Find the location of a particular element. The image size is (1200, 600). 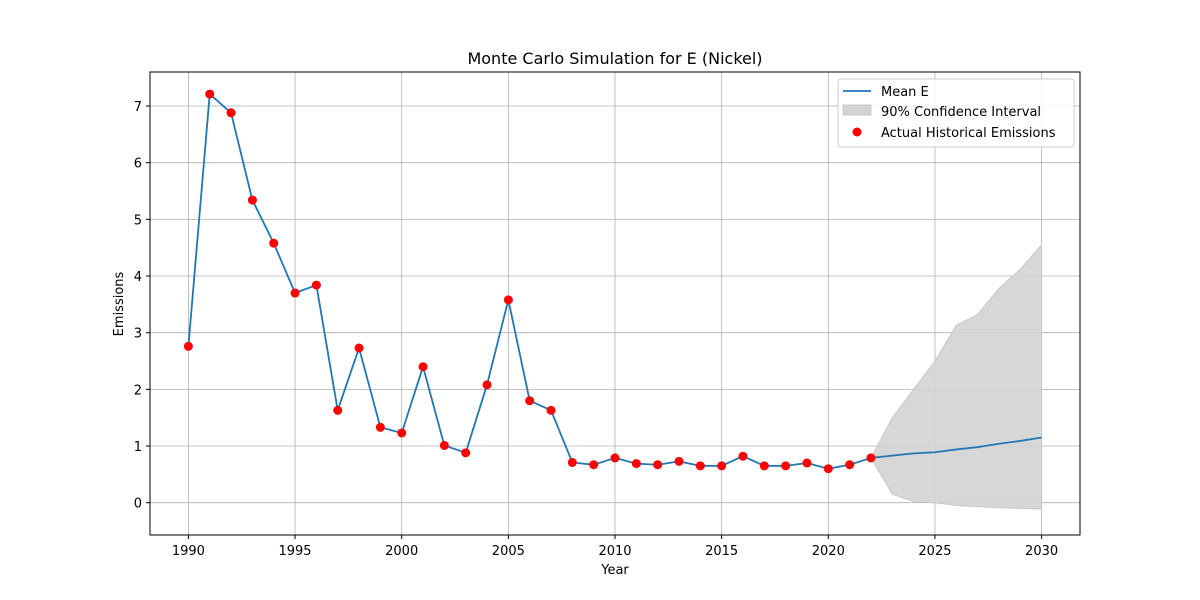

confidence-band is located at coordinates (956, 376).